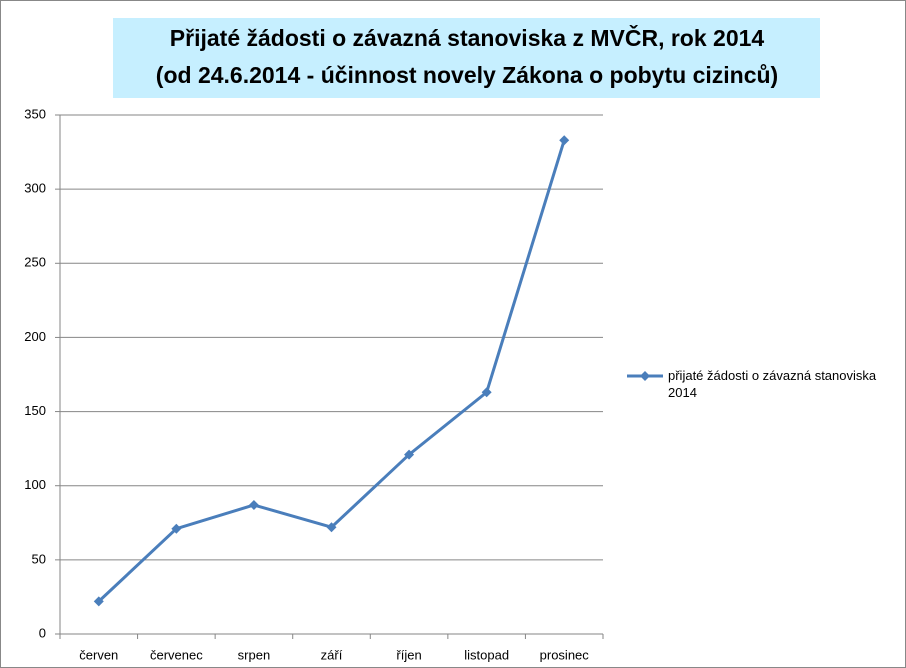 This screenshot has width=906, height=668. What do you see at coordinates (332, 654) in the screenshot?
I see `x-tick-label: září` at bounding box center [332, 654].